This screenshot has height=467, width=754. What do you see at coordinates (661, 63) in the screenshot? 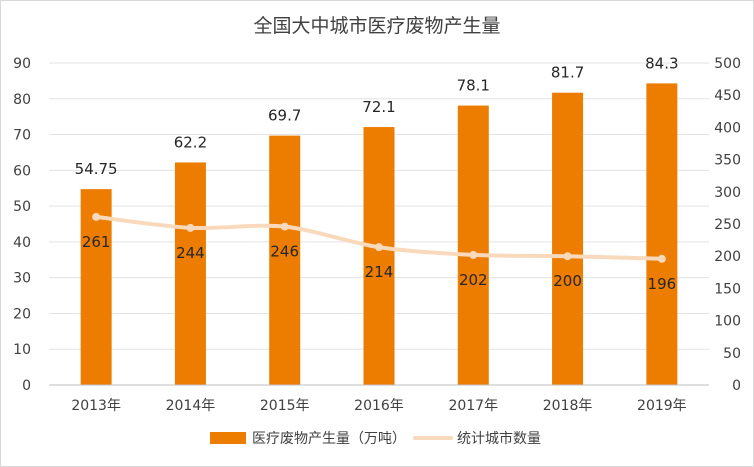
I see `bar-value-label: 84.3` at bounding box center [661, 63].